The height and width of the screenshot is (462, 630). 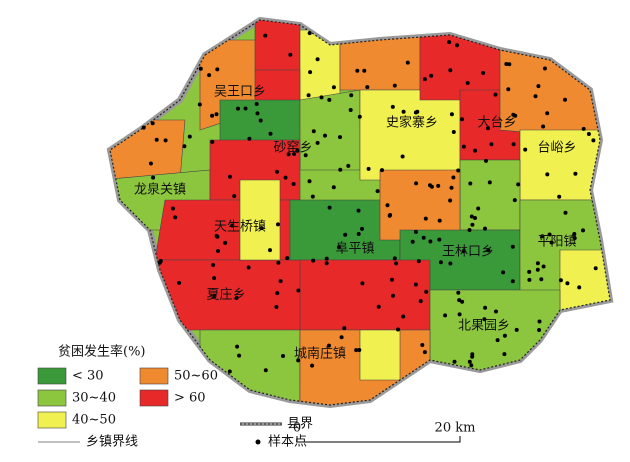 What do you see at coordinates (240, 92) in the screenshot?
I see `town-label: 吴王口乡` at bounding box center [240, 92].